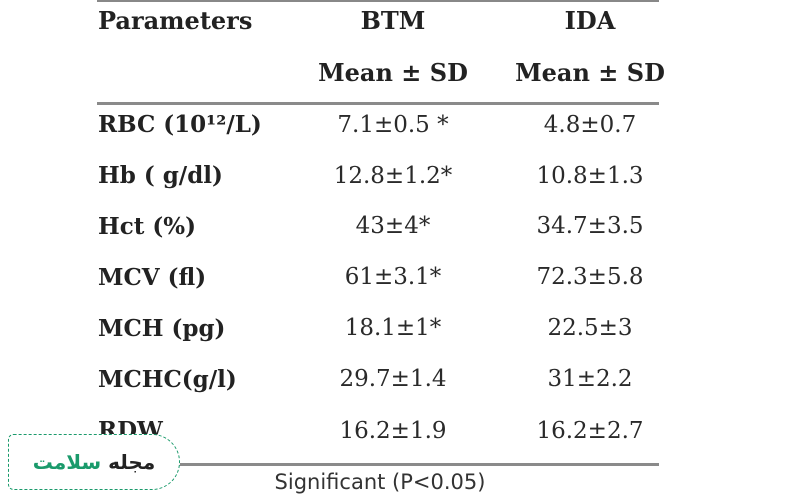 The height and width of the screenshot is (500, 800). What do you see at coordinates (590, 20) in the screenshot?
I see `header-ida: IDA` at bounding box center [590, 20].